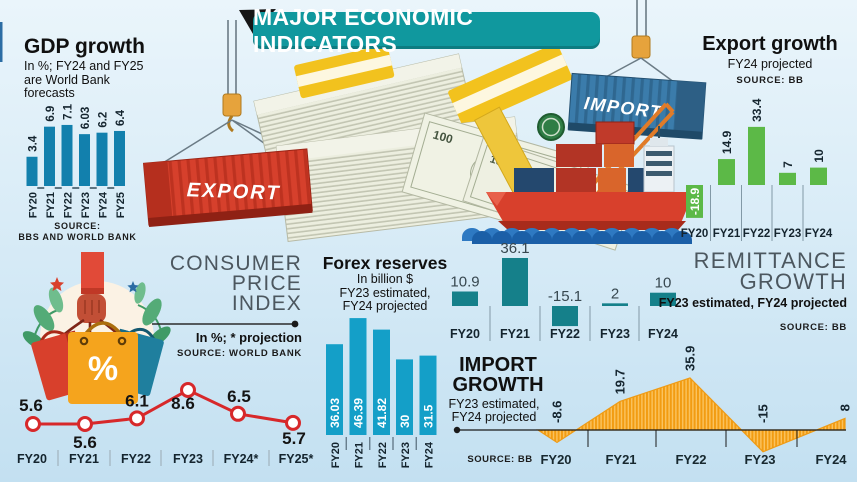  Describe the element at coordinates (91, 308) in the screenshot. I see `hand` at that location.